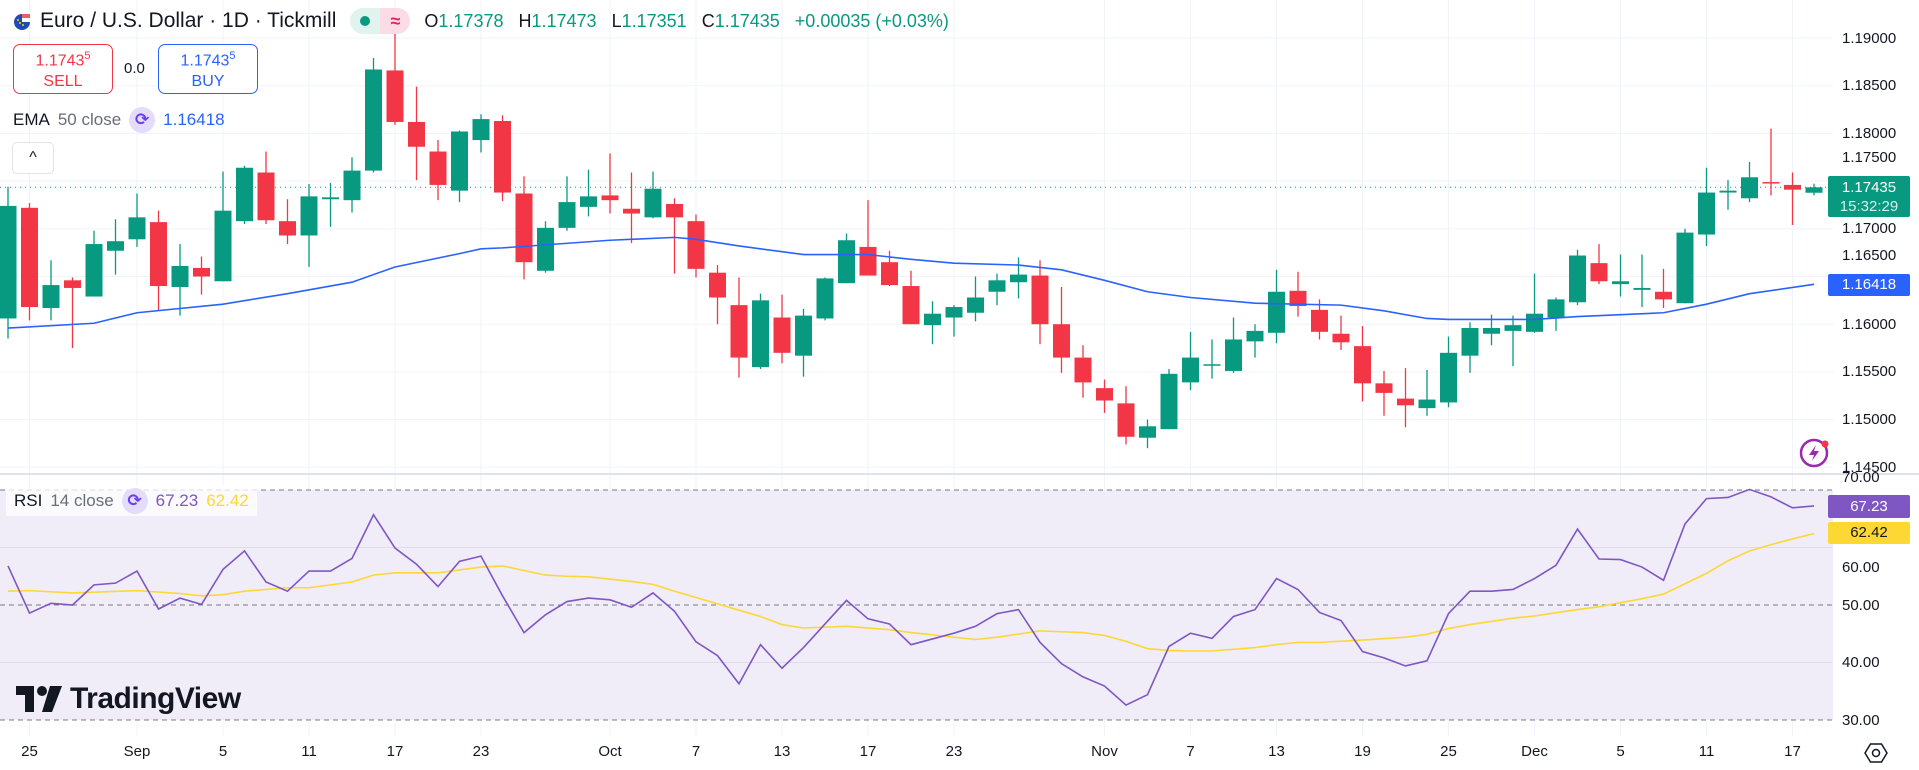 Image resolution: width=1919 pixels, height=770 pixels. Describe the element at coordinates (1869, 86) in the screenshot. I see `price-tick-label: 1.18500` at that location.